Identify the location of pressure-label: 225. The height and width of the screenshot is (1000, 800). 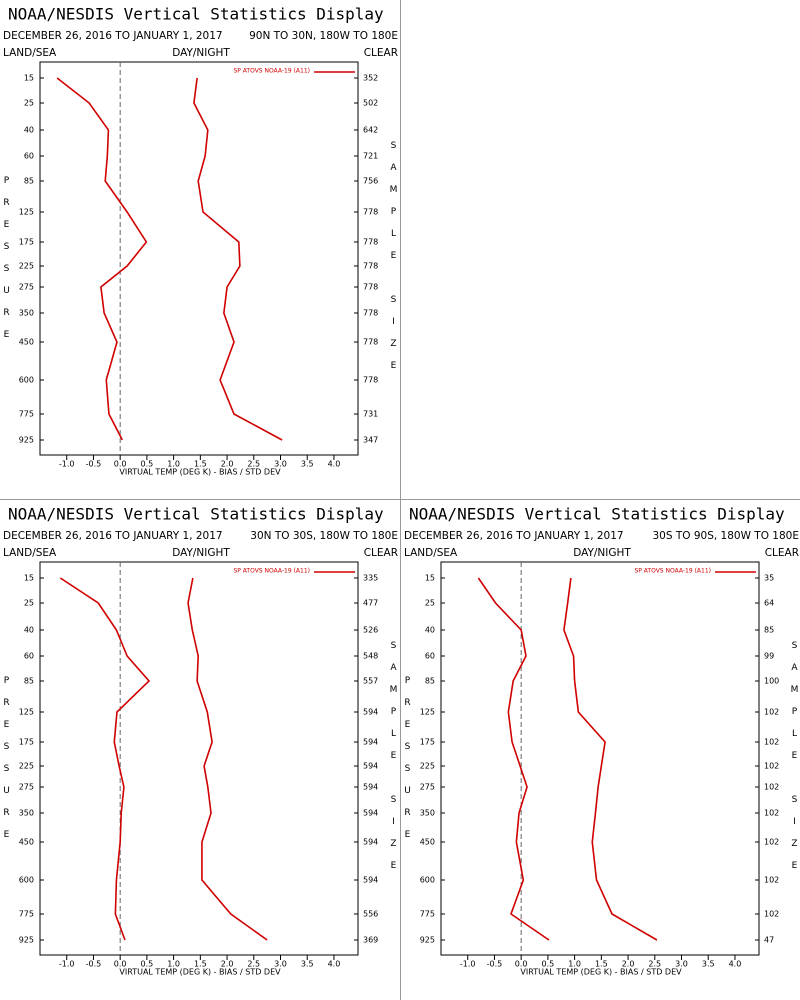
(427, 766).